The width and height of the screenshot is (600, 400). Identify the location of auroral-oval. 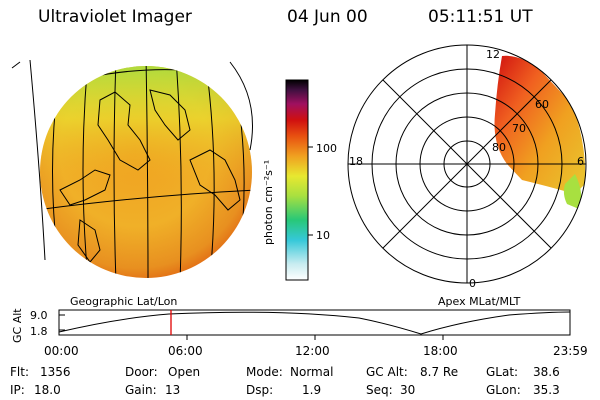
(540, 132).